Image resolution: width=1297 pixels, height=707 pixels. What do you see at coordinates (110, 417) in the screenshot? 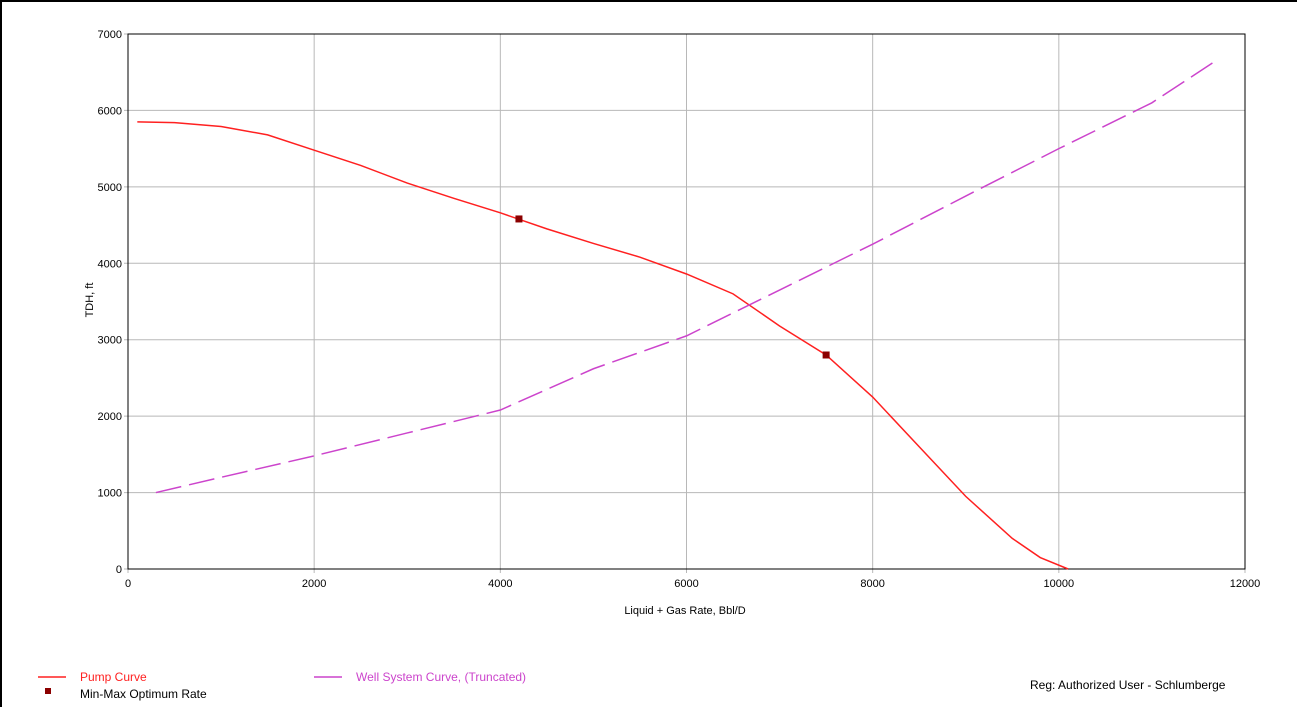
I see `y-tick-label: 2000` at bounding box center [110, 417].